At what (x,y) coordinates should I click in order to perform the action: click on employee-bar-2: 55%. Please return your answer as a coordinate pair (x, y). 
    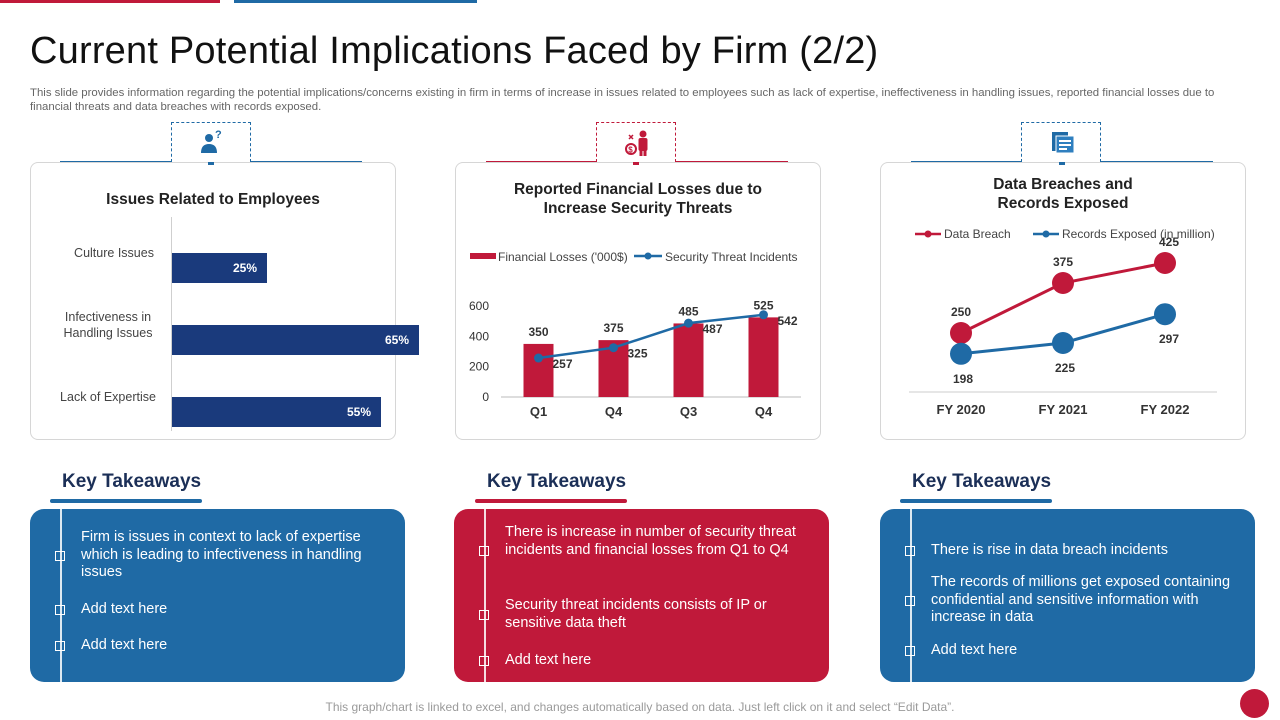
    Looking at the image, I should click on (276, 412).